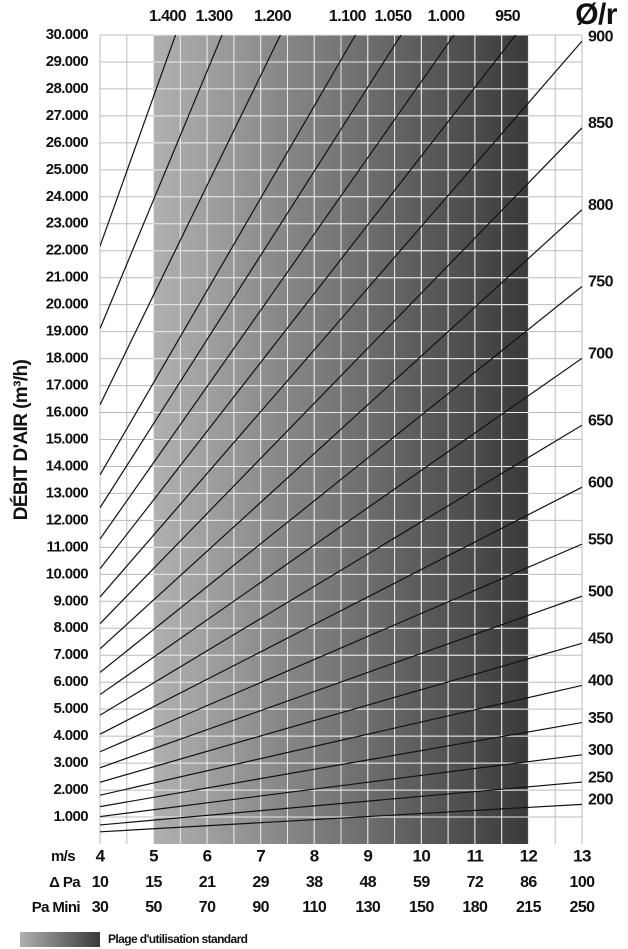 The image size is (628, 949). Describe the element at coordinates (601, 354) in the screenshot. I see `line-label: 700` at that location.